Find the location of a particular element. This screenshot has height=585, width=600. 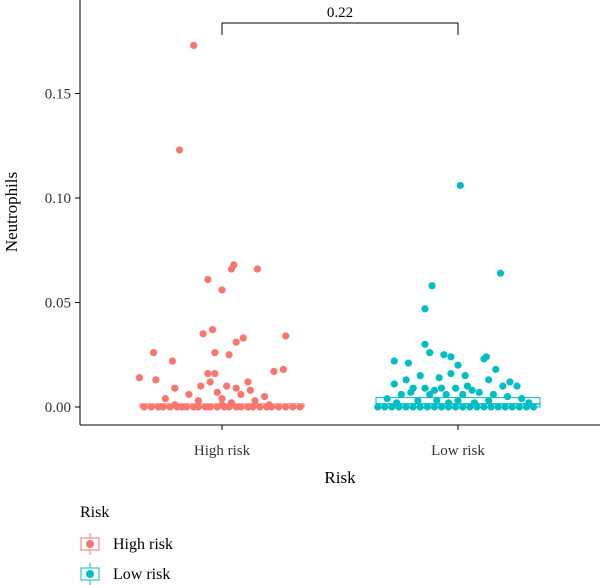

y-tick-label: 0.00 is located at coordinates (58, 408).